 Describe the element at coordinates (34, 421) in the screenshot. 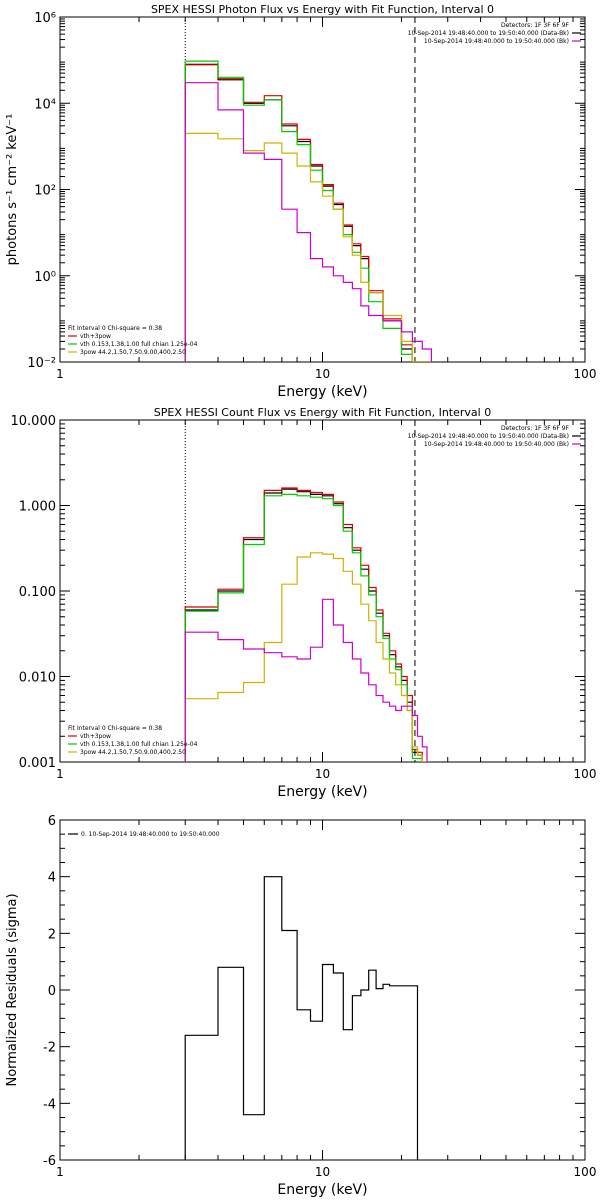

I see `y-tick-label: 10.000` at that location.